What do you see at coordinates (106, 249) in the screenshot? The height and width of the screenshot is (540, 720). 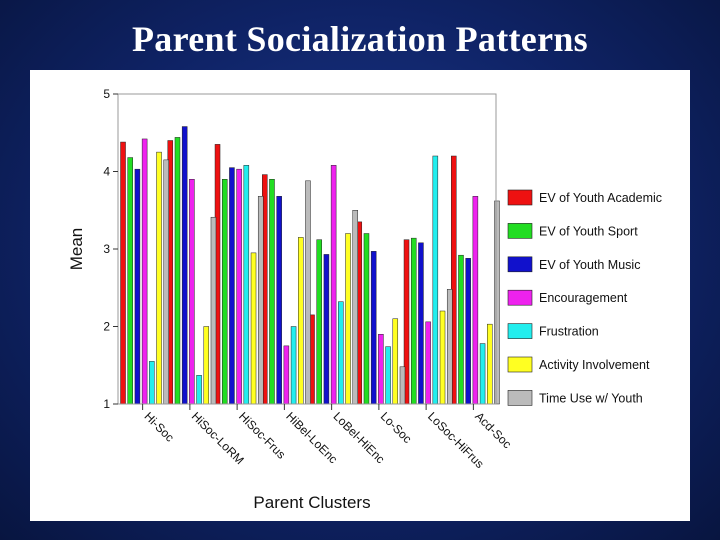 I see `y-tick-label: 3` at bounding box center [106, 249].